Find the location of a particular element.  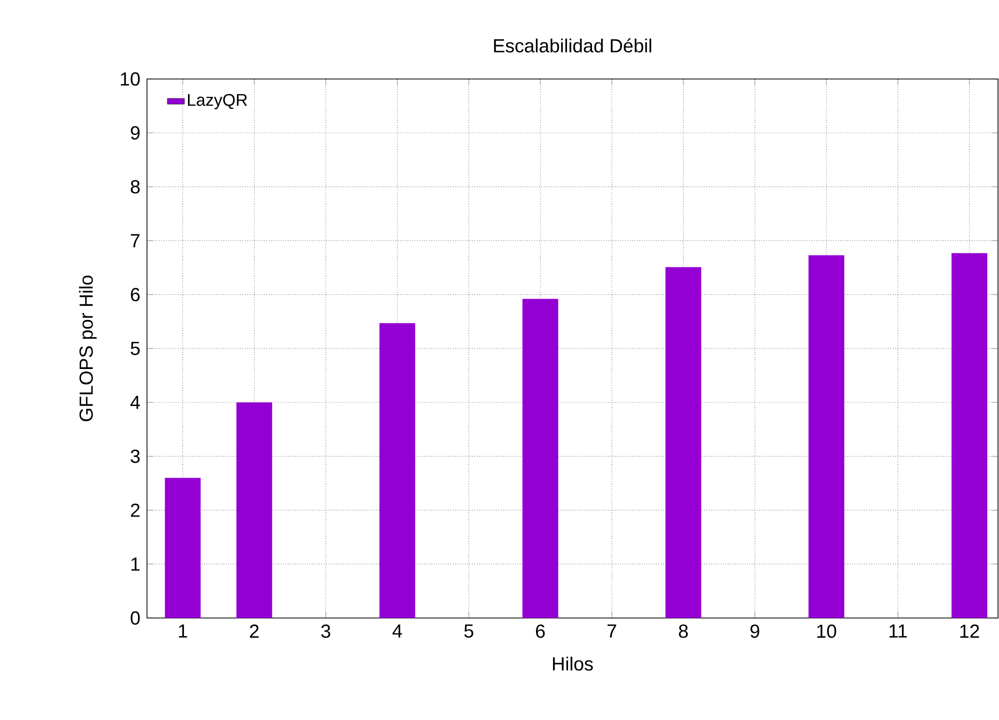

x-tick-label: 1 is located at coordinates (183, 631).